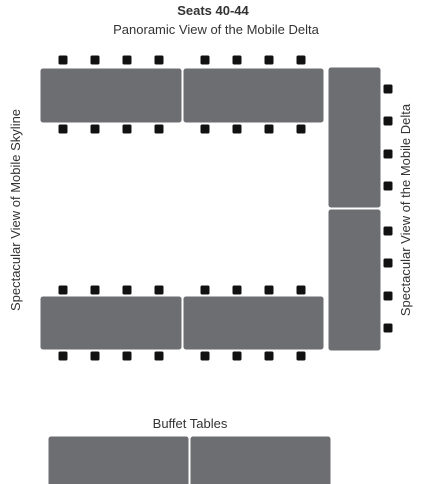 This screenshot has height=484, width=426. I want to click on right-label: Spectacular View of the Mobile Delta, so click(405, 209).